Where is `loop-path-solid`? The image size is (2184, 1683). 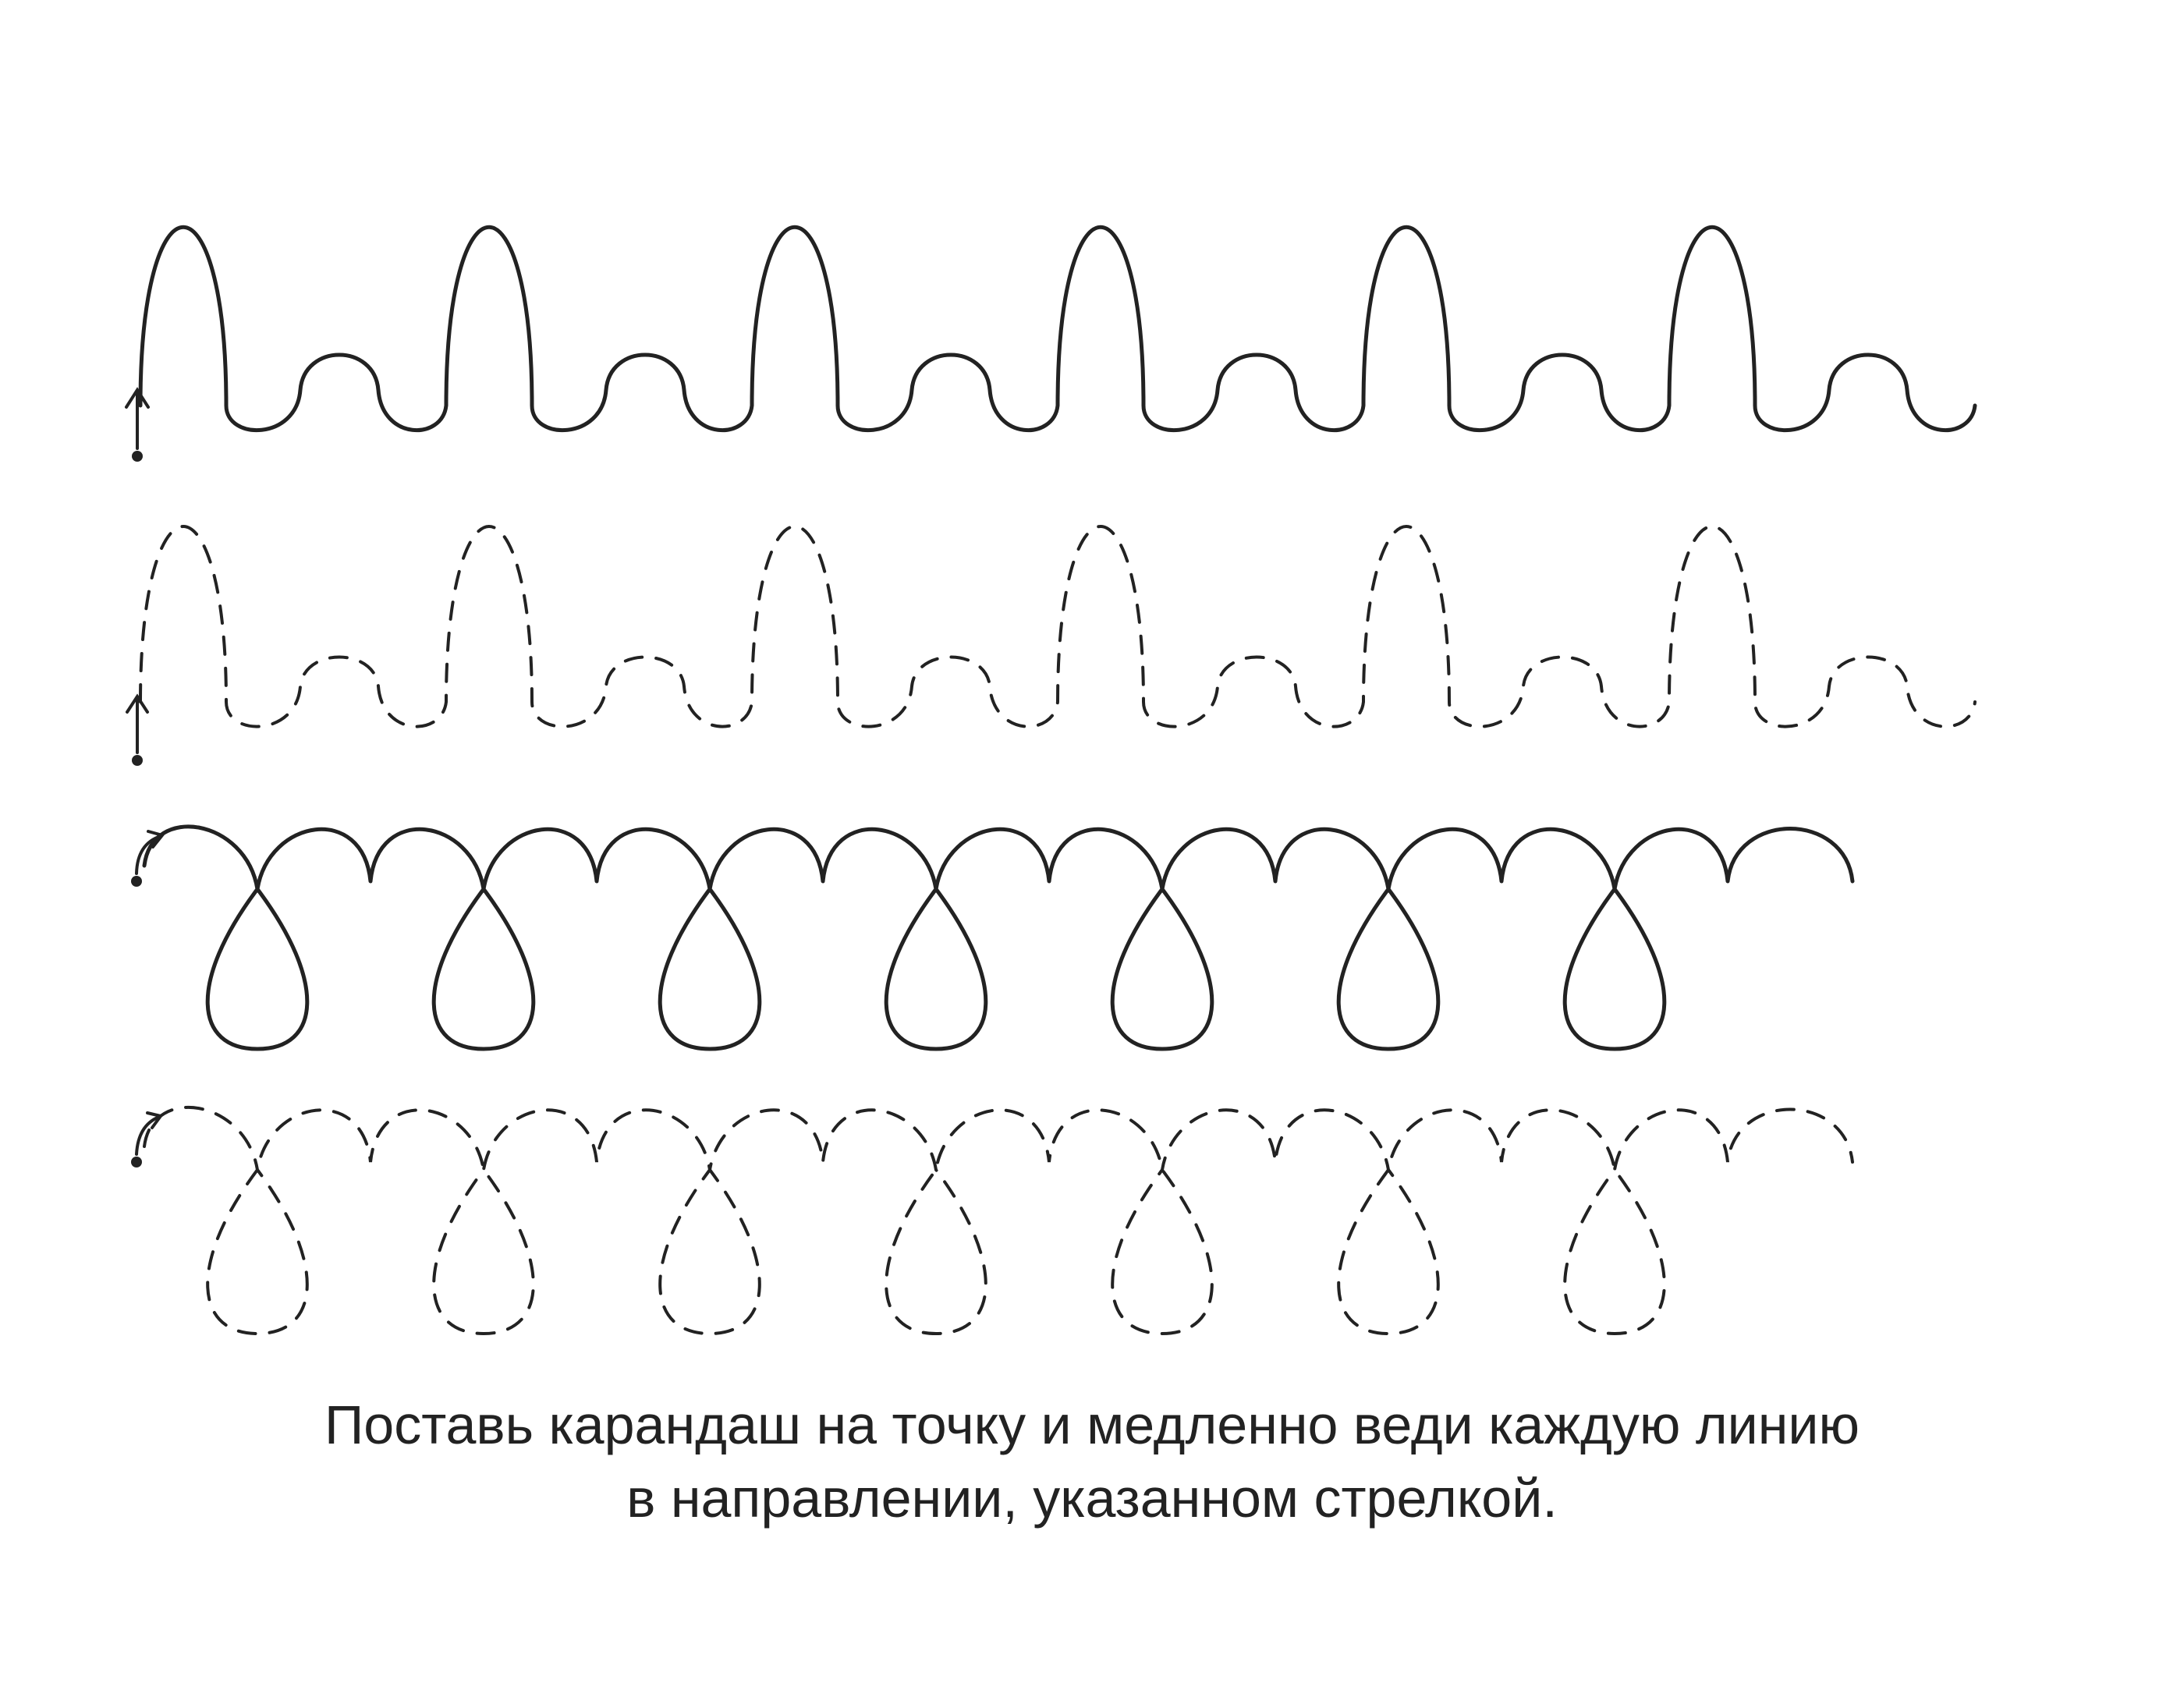
loop-path-solid is located at coordinates (999, 937).